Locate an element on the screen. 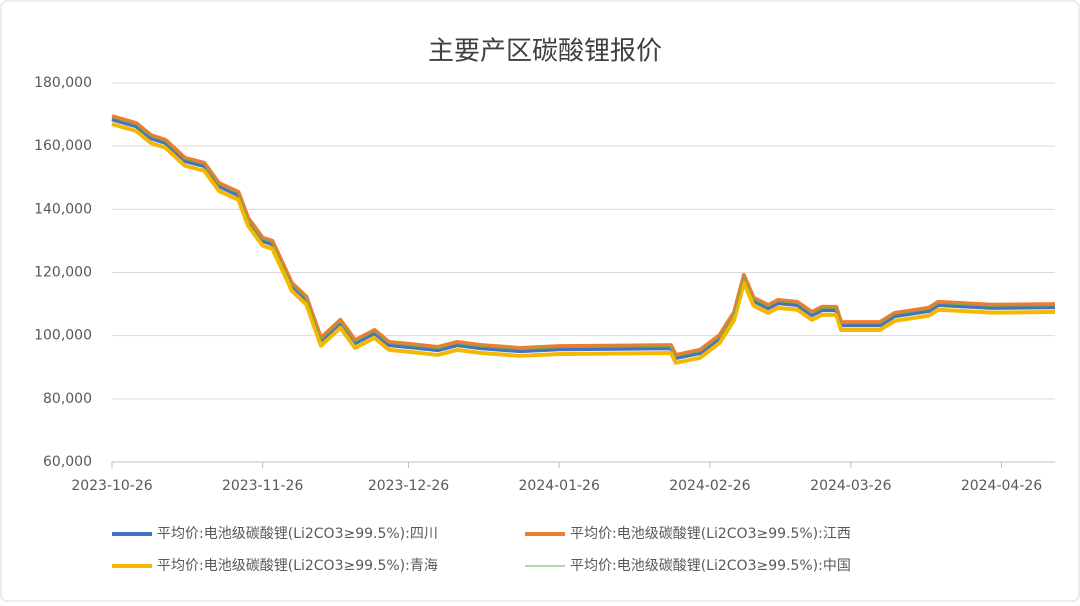 The image size is (1080, 606). legend-label: 平均价:电池级碳酸锂(Li2CO3≥99.5%):四川 is located at coordinates (297, 534).